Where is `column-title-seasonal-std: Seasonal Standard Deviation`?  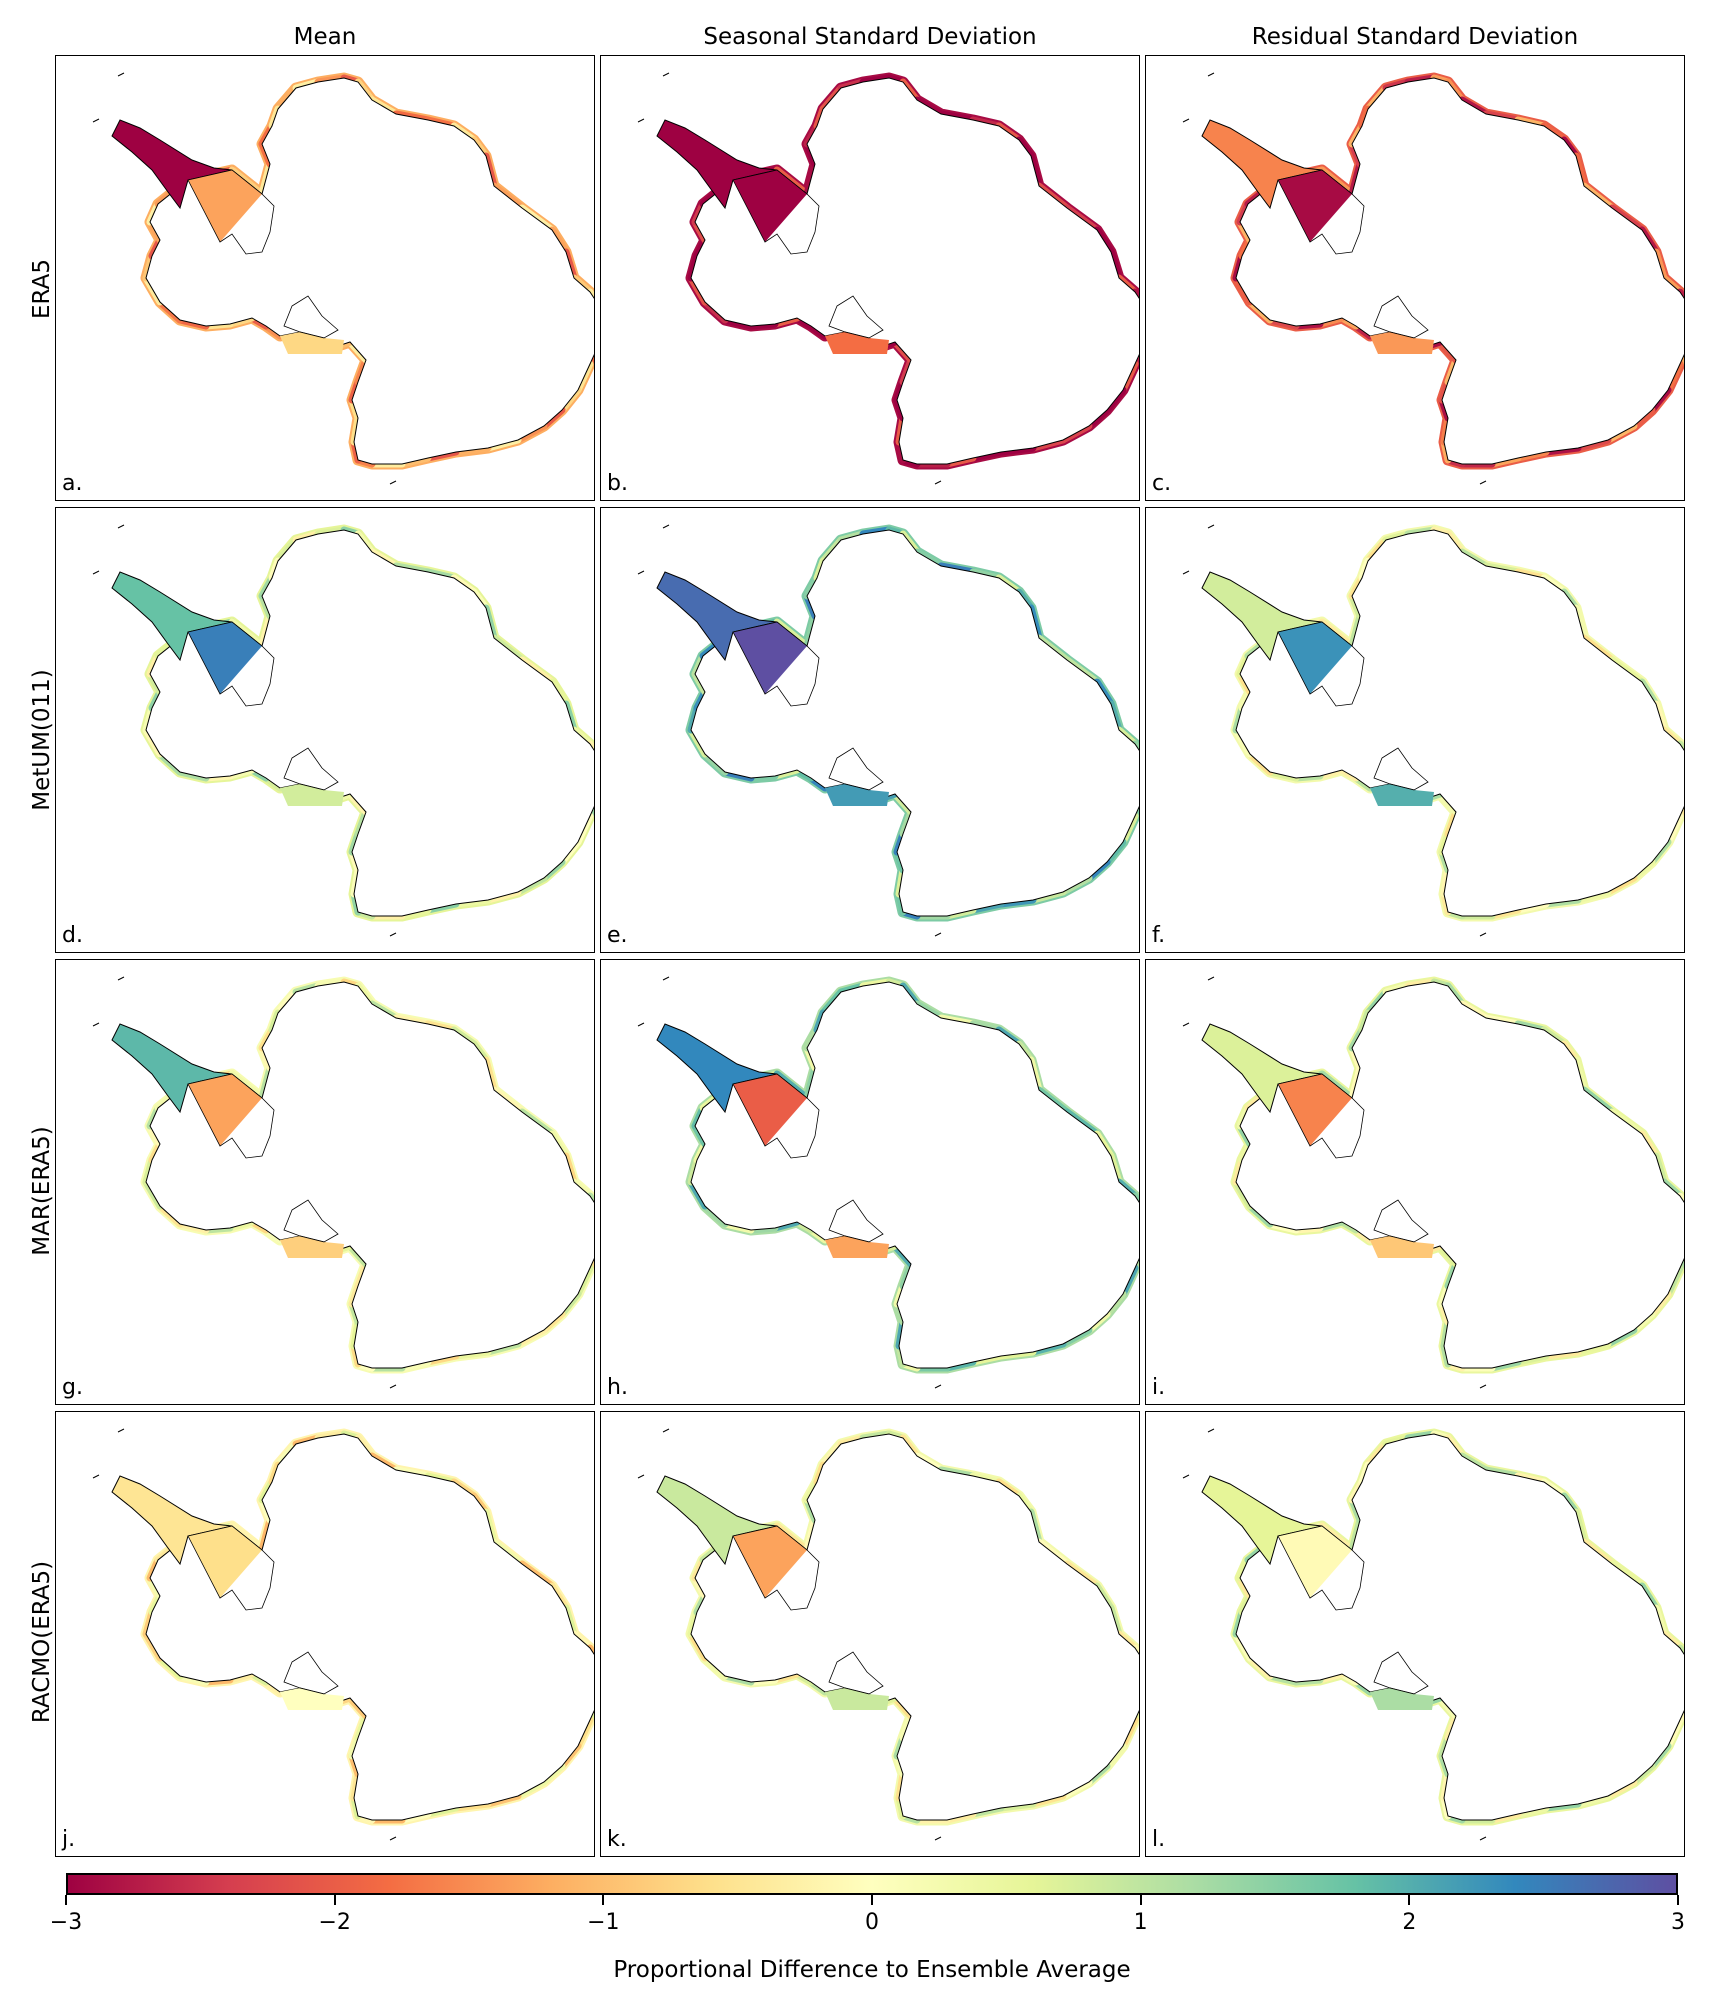 column-title-seasonal-std: Seasonal Standard Deviation is located at coordinates (870, 37).